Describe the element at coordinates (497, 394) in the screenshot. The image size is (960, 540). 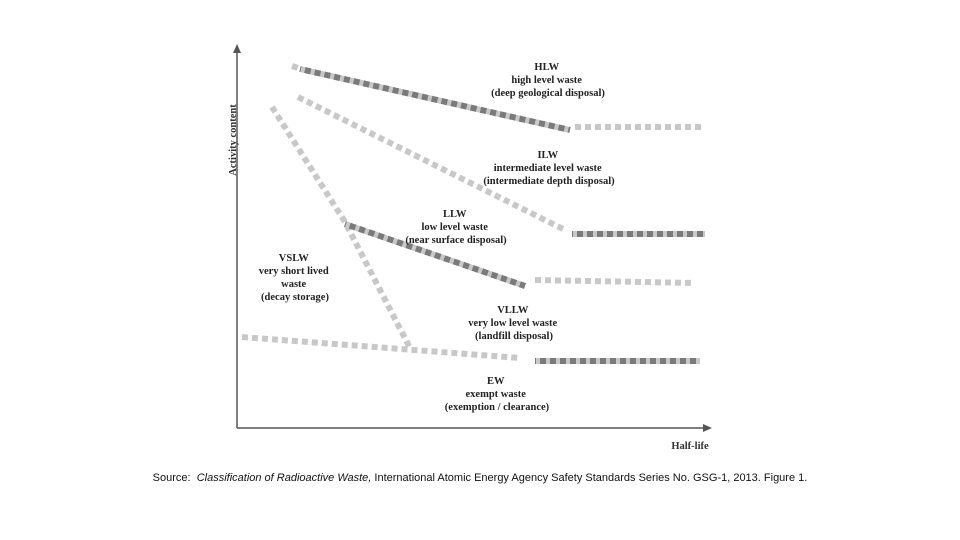
I see `ew-label: EW exempt waste (exemption / clearance)` at that location.